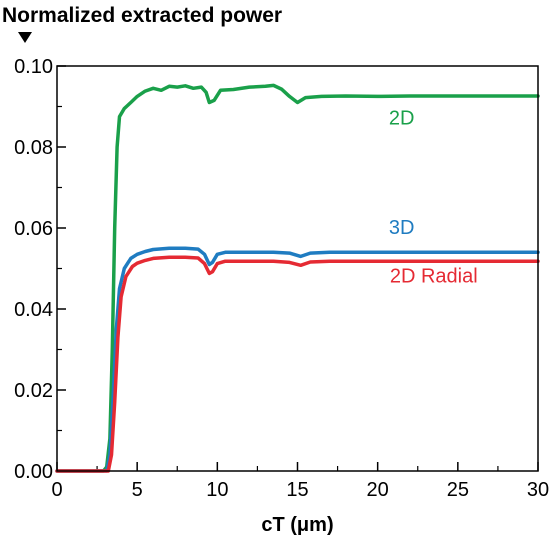 Image resolution: width=553 pixels, height=542 pixels. I want to click on y-tick-label: 0.02, so click(33, 391).